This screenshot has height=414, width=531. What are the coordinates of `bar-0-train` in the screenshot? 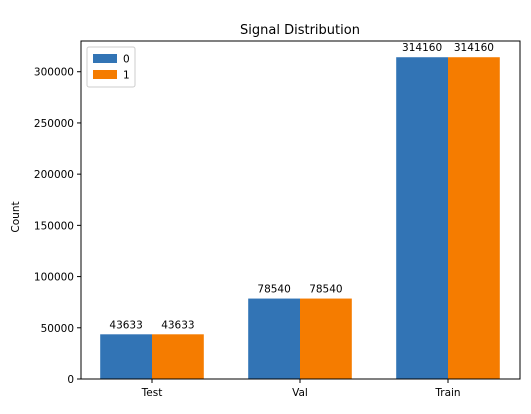 It's located at (422, 218).